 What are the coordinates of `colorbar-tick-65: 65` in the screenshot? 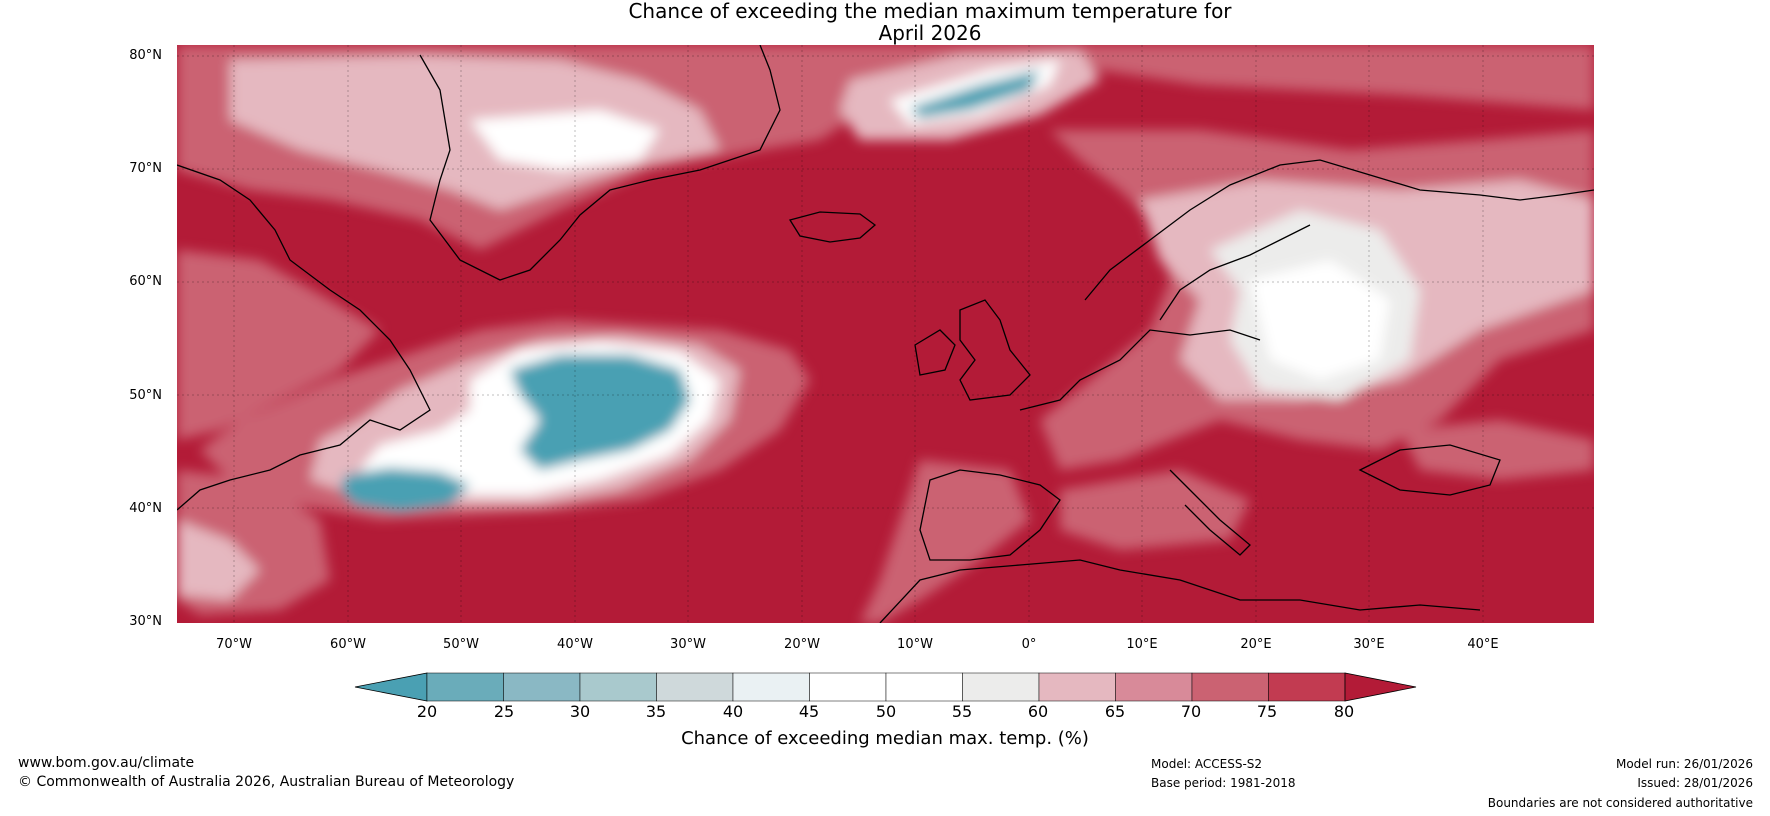 It's located at (1115, 711).